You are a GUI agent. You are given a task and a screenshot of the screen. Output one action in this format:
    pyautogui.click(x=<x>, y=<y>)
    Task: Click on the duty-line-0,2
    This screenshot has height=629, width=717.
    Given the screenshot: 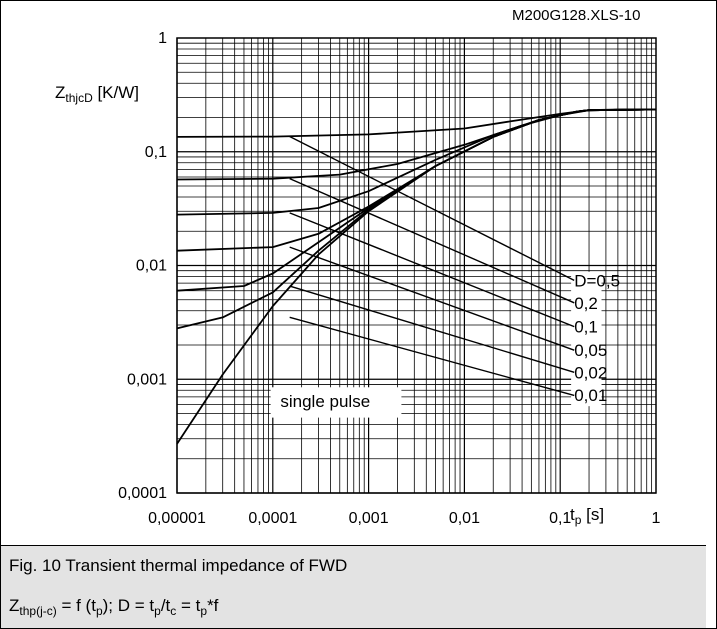 What is the action you would take?
    pyautogui.click(x=432, y=241)
    